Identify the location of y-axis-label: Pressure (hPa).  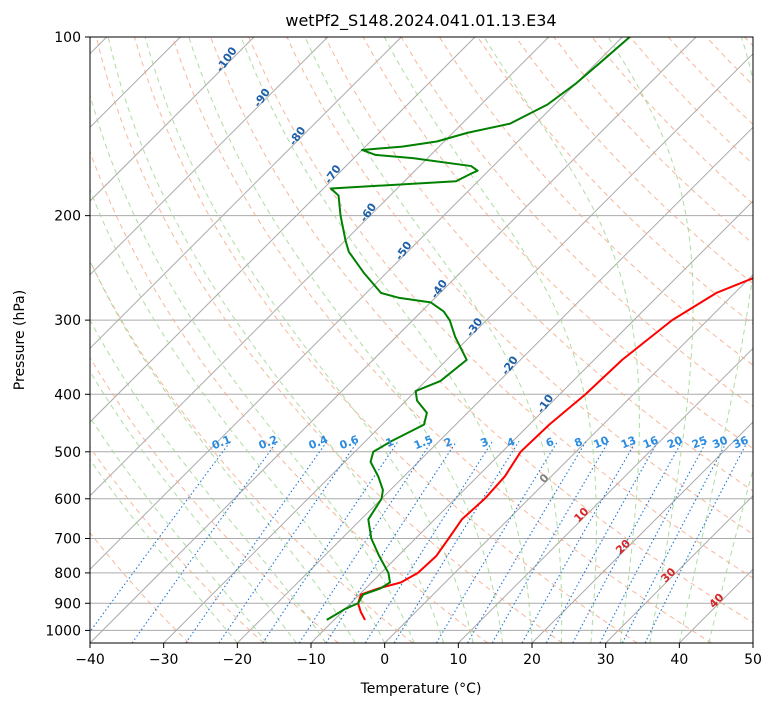
(20, 340).